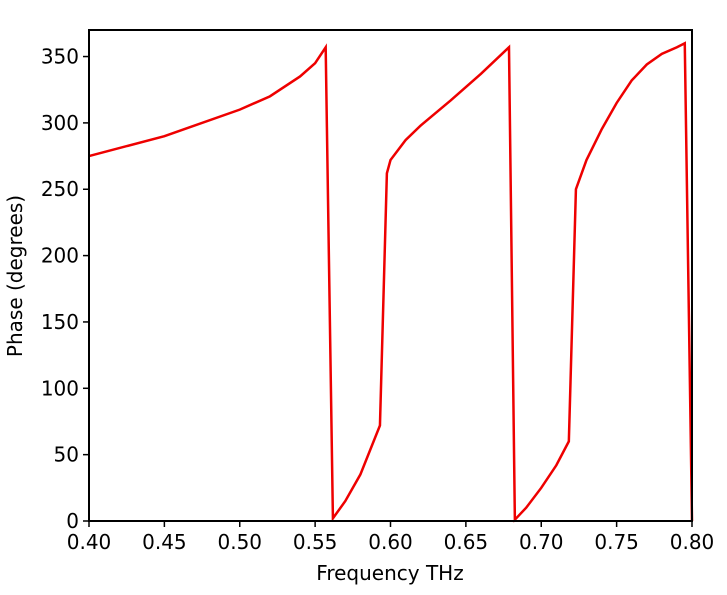 Image resolution: width=727 pixels, height=595 pixels. Describe the element at coordinates (616, 542) in the screenshot. I see `x-tick-label: 0.75` at that location.